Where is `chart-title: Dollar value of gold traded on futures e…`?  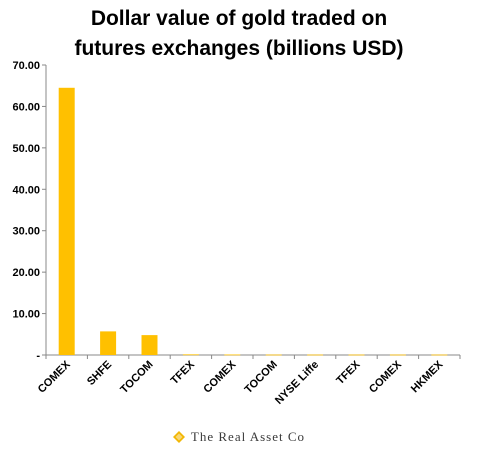 chart-title: Dollar value of gold traded on futures e… is located at coordinates (239, 34).